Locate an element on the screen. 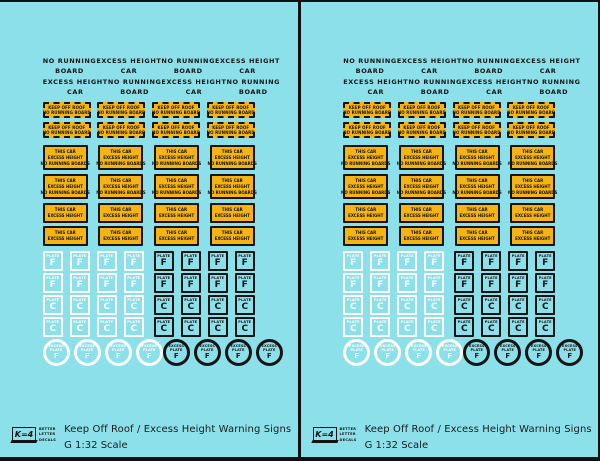 The width and height of the screenshot is (600, 461). better-letter-decals-logo: K=4 BETTER LETTER DECALS is located at coordinates (34, 435).